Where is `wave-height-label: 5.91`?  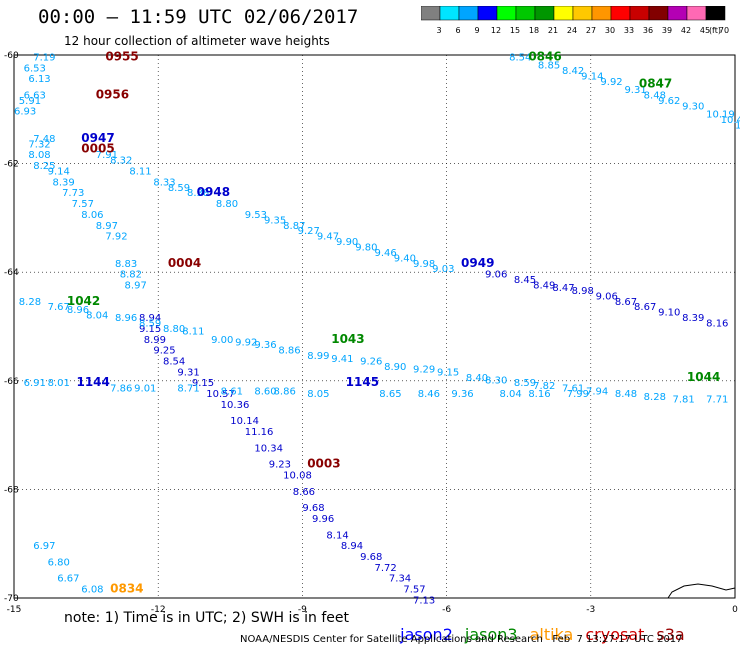 wave-height-label: 5.91 is located at coordinates (30, 101).